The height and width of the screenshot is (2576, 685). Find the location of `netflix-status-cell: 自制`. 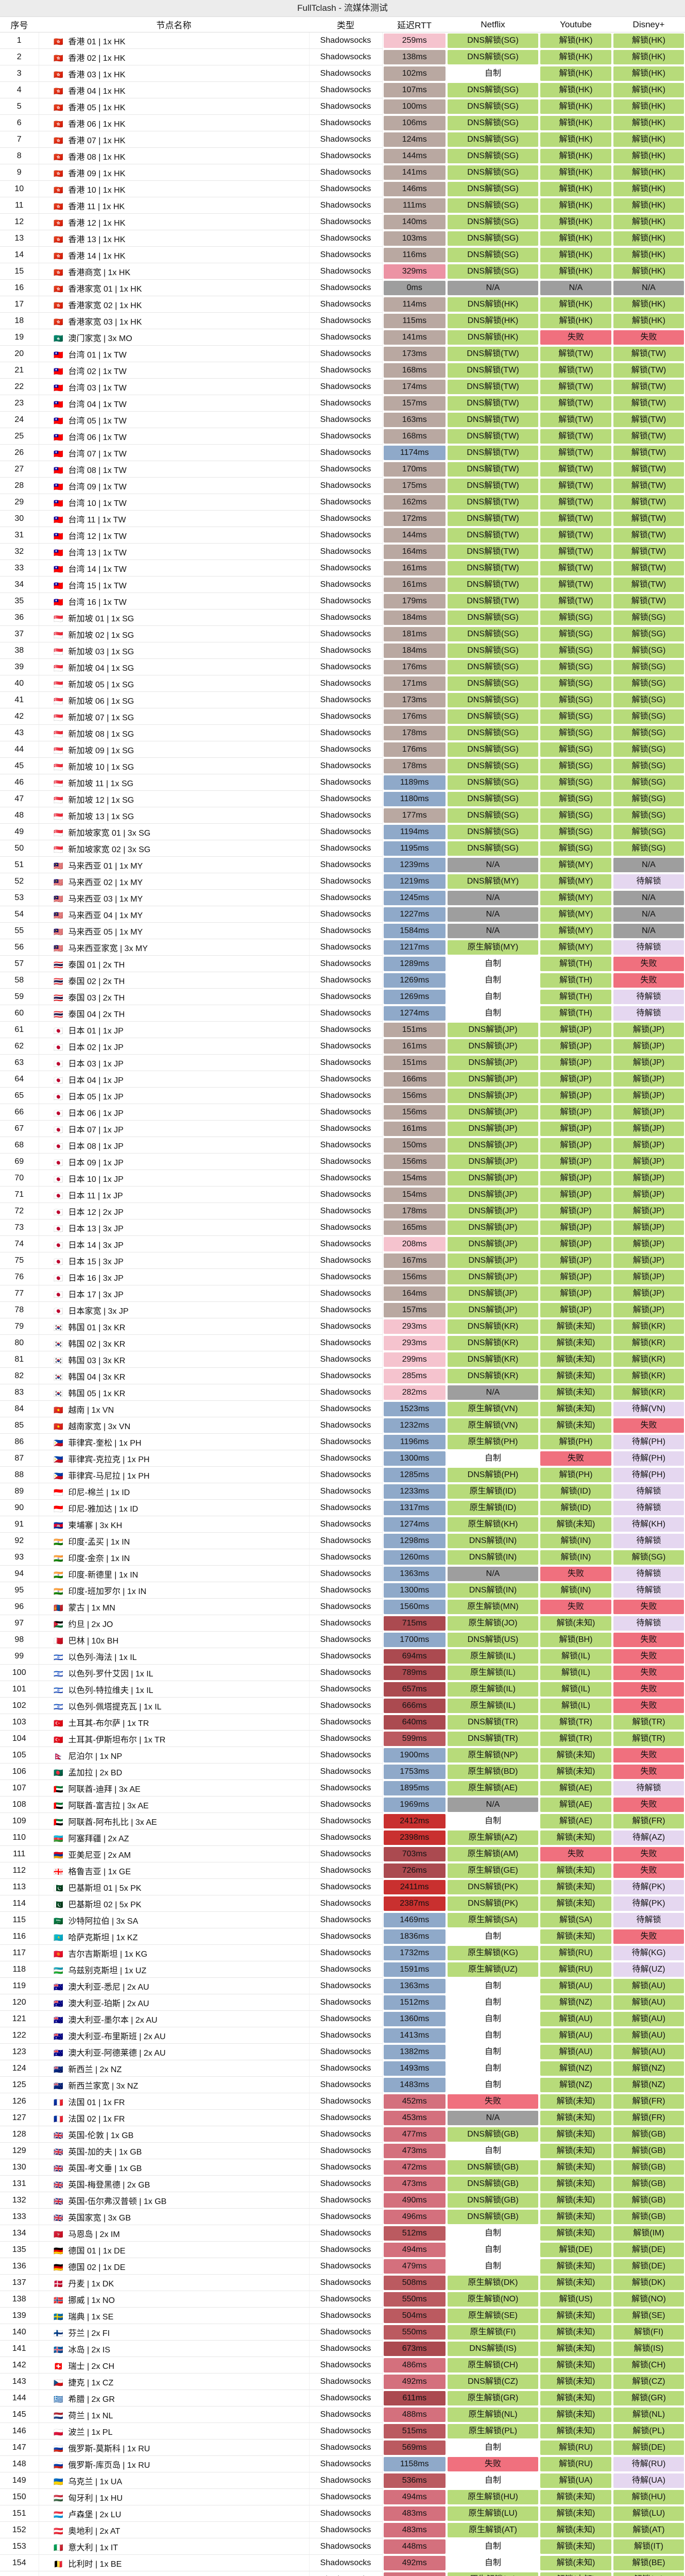

netflix-status-cell: 自制 is located at coordinates (493, 1985).